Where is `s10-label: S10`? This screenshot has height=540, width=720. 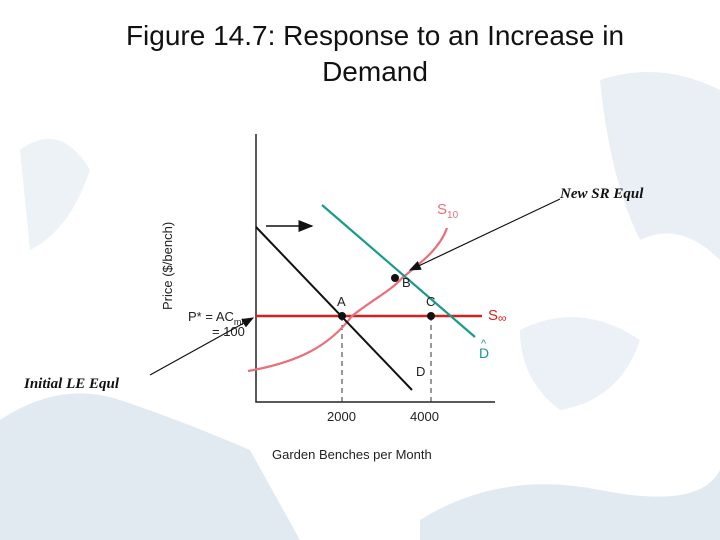 s10-label: S10 is located at coordinates (448, 211).